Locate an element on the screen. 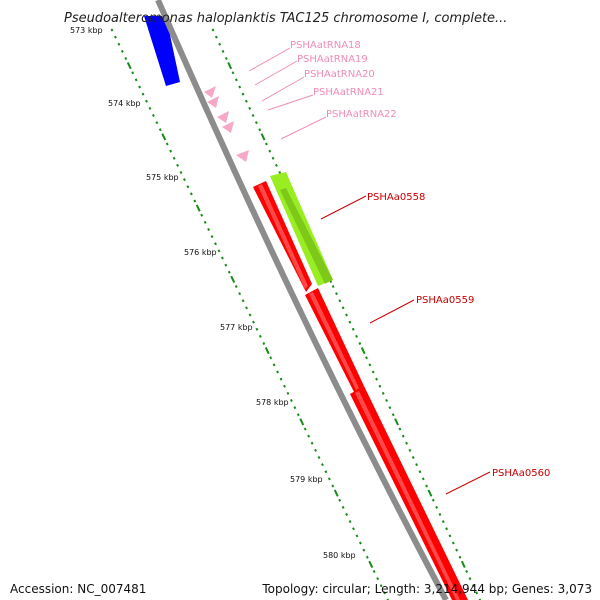 Image resolution: width=600 pixels, height=600 pixels. trna-label: PSHAatRNA18 is located at coordinates (325, 45).